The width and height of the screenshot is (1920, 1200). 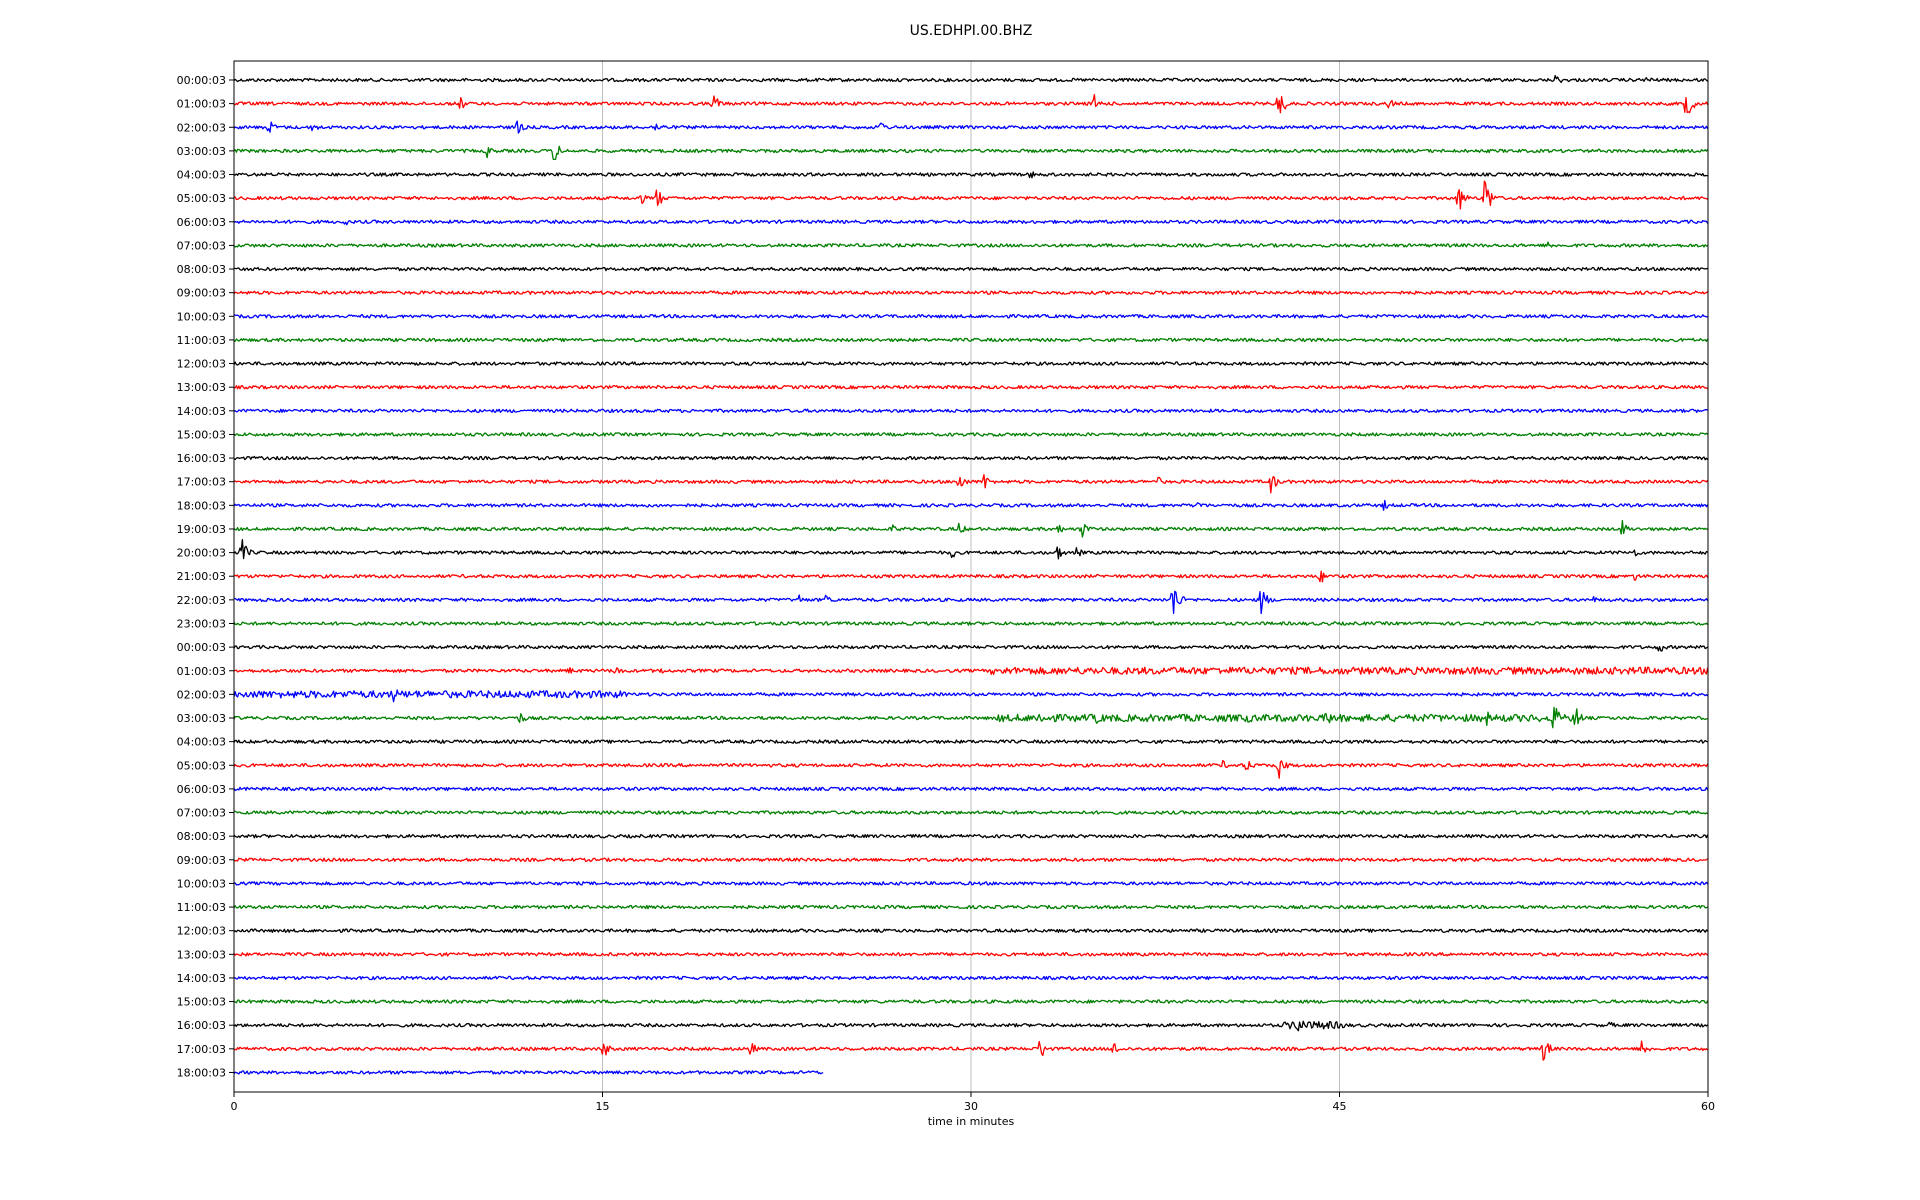 I want to click on x-tick-label: 15, so click(x=603, y=1106).